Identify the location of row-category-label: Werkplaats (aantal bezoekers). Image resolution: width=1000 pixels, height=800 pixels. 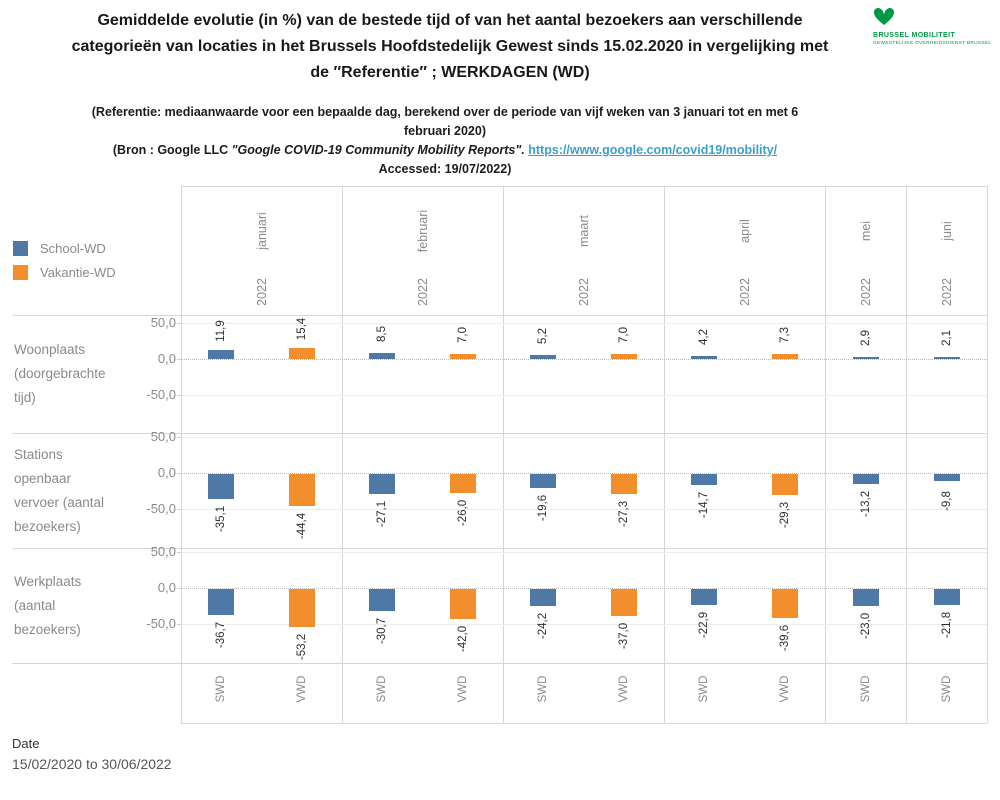
(73, 605).